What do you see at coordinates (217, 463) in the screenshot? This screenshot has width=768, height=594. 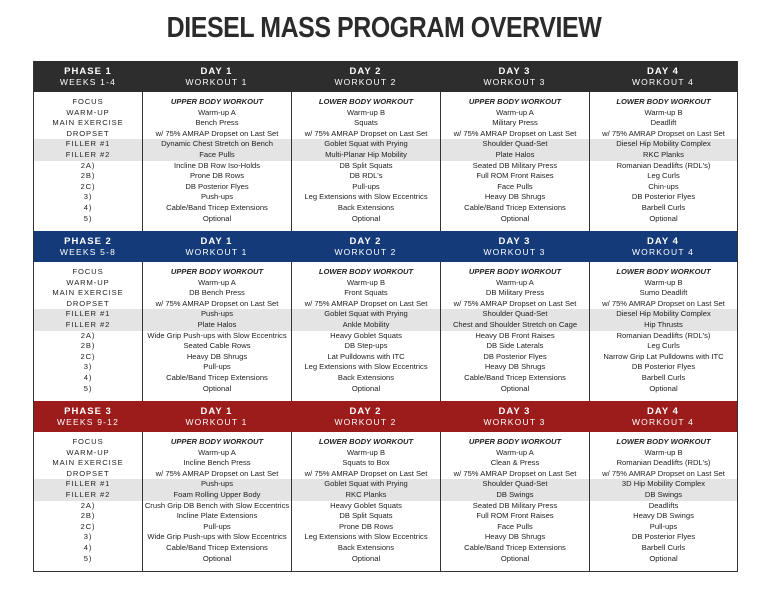 I see `exercise-cell: Incline Bench Press` at bounding box center [217, 463].